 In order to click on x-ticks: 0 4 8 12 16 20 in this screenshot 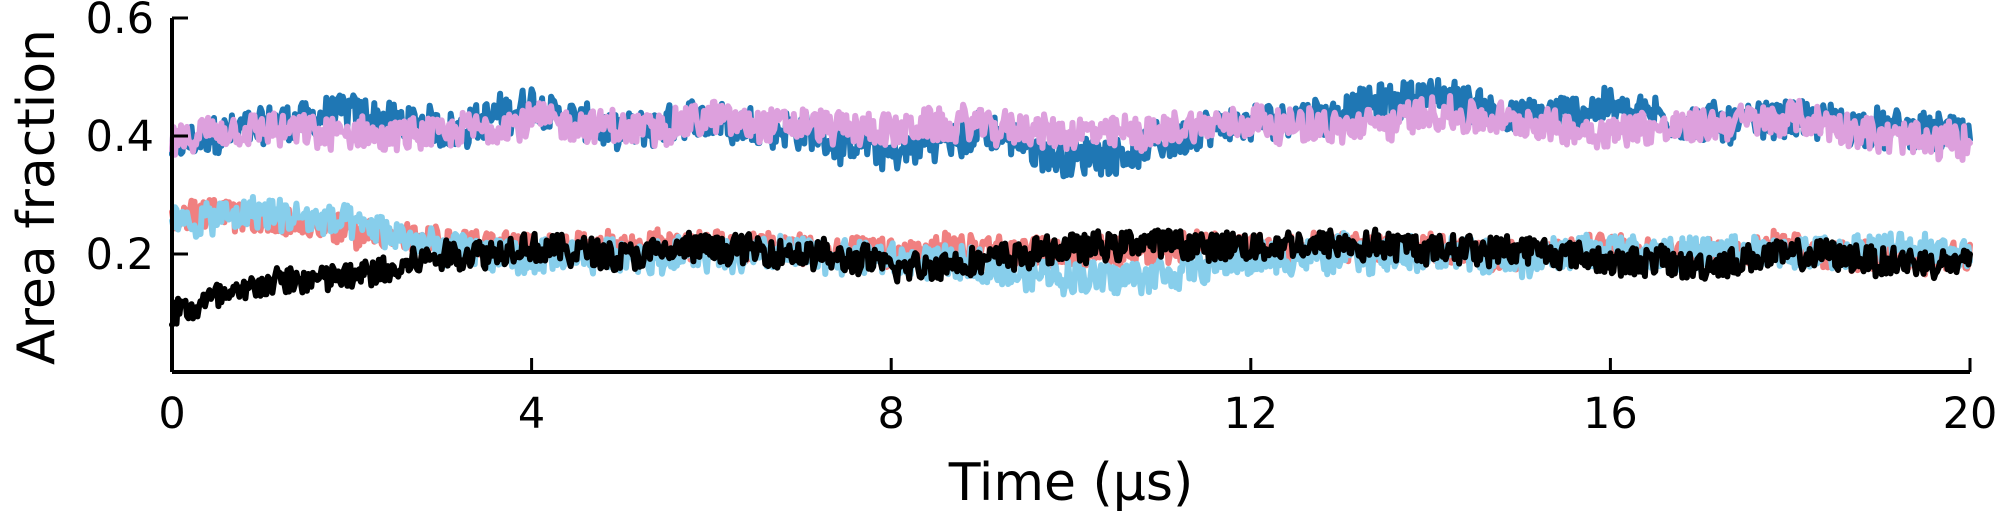, I will do `click(1077, 398)`.